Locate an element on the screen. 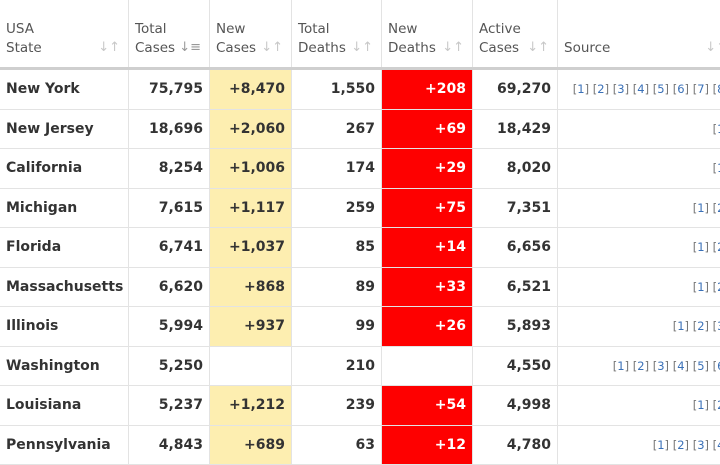 This screenshot has height=465, width=720. new-cases-cell: +8,470 is located at coordinates (251, 89).